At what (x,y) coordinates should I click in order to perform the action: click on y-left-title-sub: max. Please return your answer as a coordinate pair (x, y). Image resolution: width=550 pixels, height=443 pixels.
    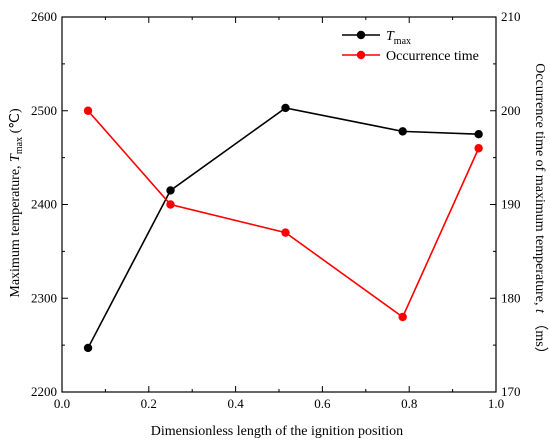
    Looking at the image, I should click on (19, 145).